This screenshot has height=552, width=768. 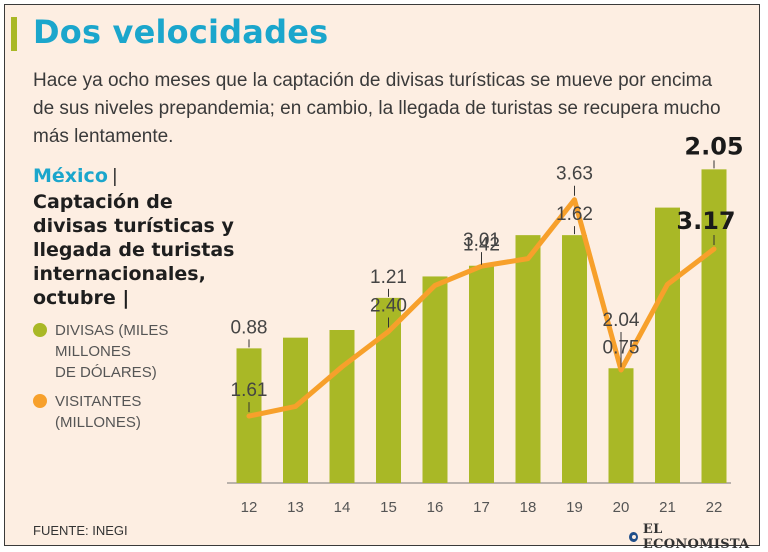 What do you see at coordinates (249, 390) in the screenshot?
I see `line-data-label: 1.61` at bounding box center [249, 390].